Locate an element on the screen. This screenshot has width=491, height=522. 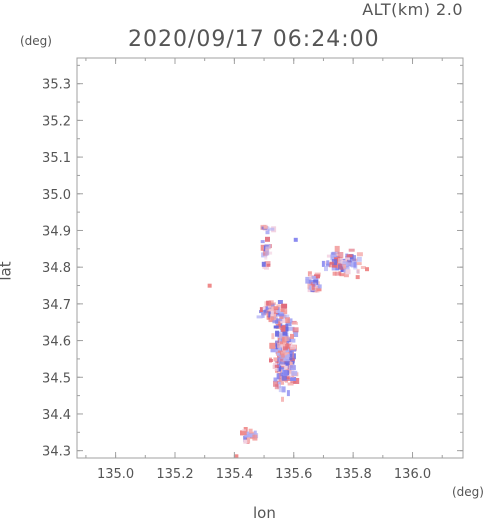
y-tick-label: 34.5 is located at coordinates (56, 378).